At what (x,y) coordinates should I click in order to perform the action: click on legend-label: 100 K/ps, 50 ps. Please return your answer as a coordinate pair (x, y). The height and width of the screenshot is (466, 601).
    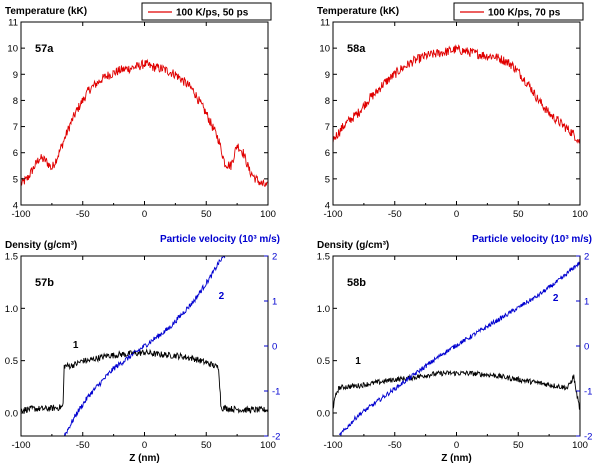
    Looking at the image, I should click on (212, 13).